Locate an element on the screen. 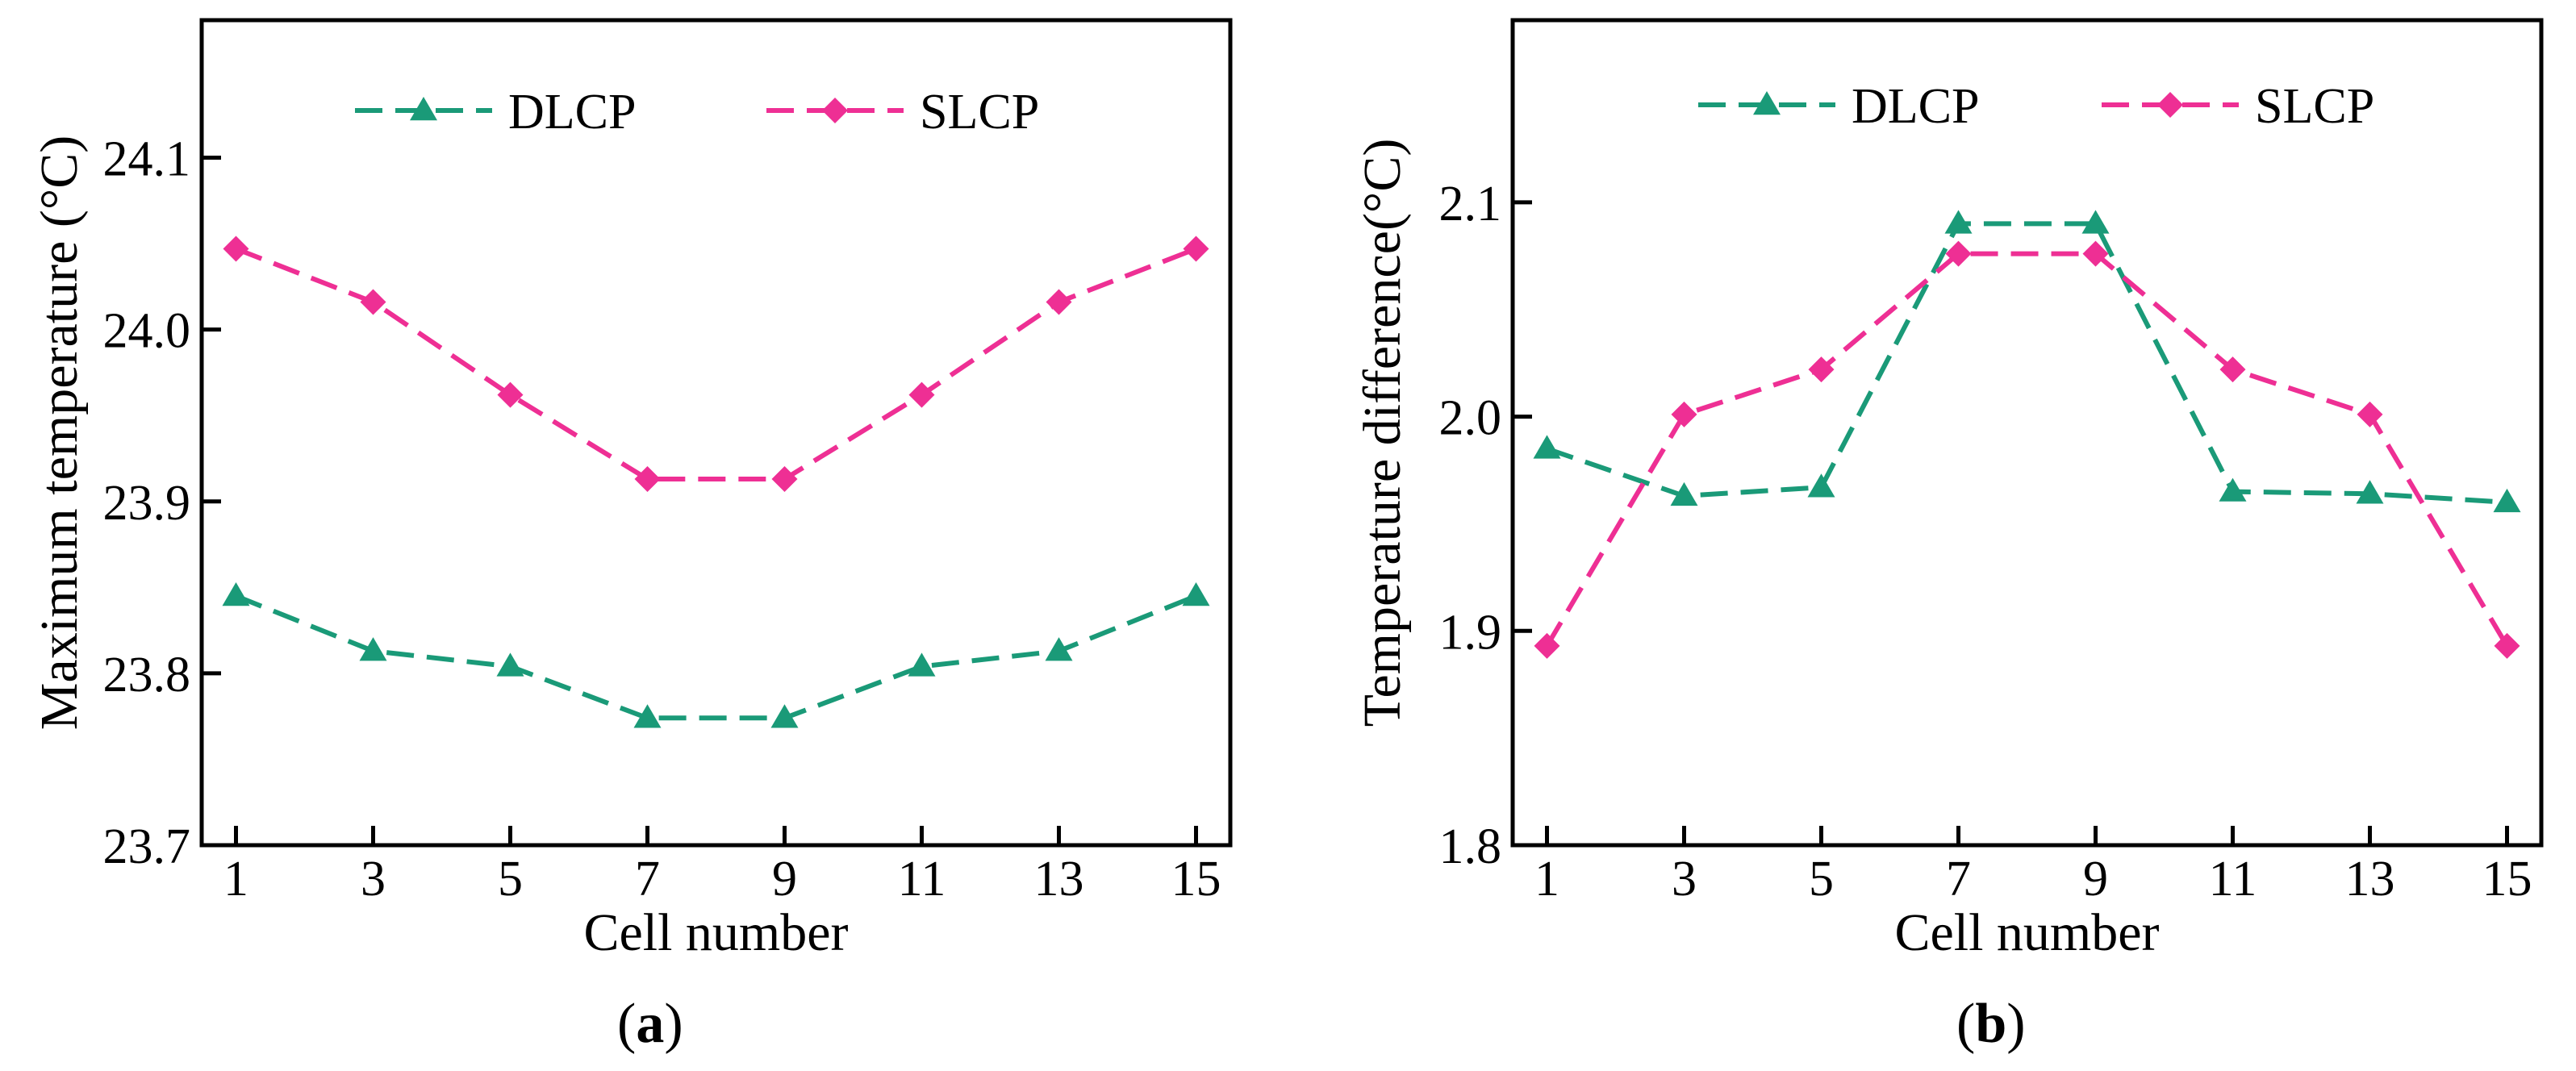 This screenshot has width=2576, height=1071. y-tick-label: 23.9 is located at coordinates (147, 504).